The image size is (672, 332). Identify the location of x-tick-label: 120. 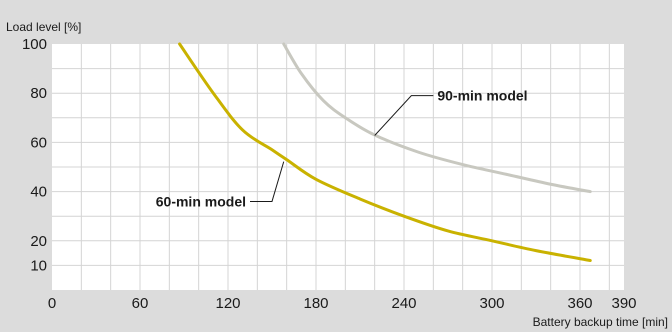
(227, 303).